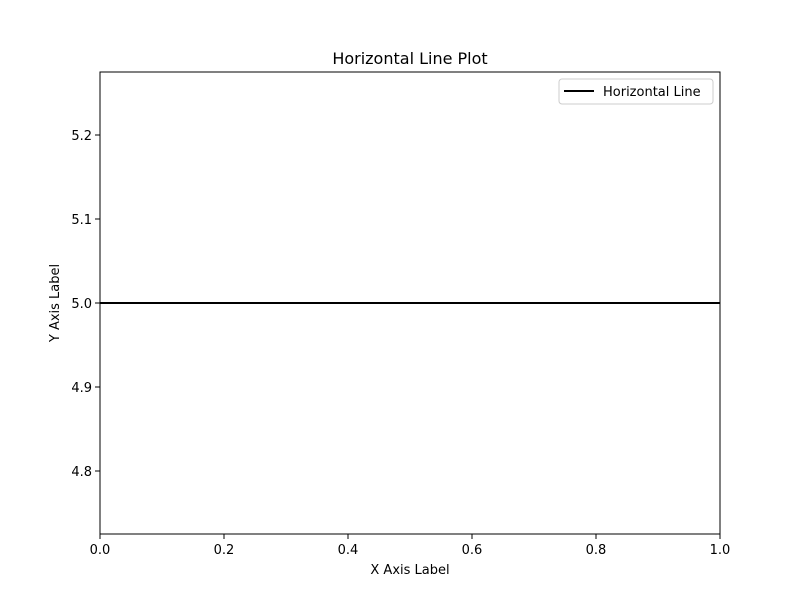 The height and width of the screenshot is (600, 800). I want to click on x-tick-label: 0.8, so click(596, 550).